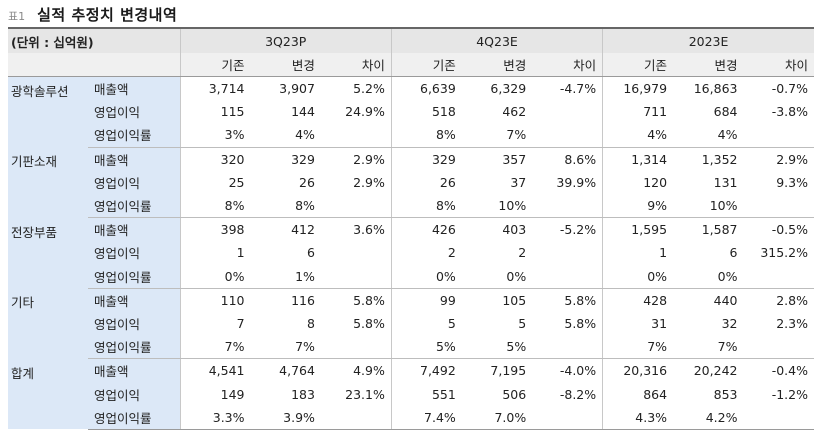 The height and width of the screenshot is (433, 816). Describe the element at coordinates (708, 40) in the screenshot. I see `period-header: 2023E` at that location.